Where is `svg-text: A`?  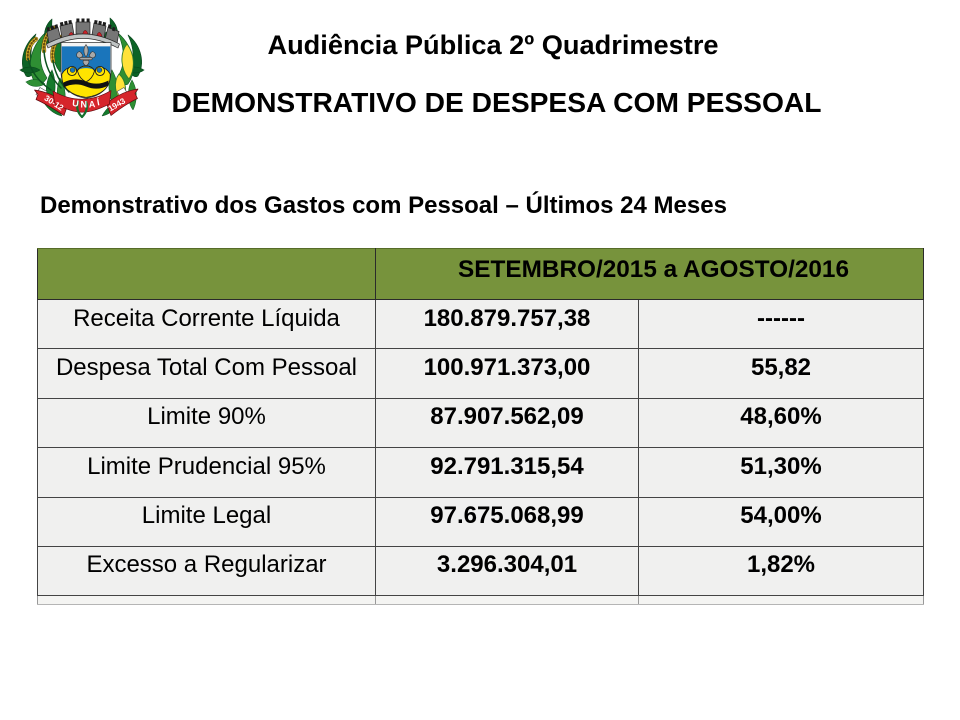 svg-text: A is located at coordinates (92, 104).